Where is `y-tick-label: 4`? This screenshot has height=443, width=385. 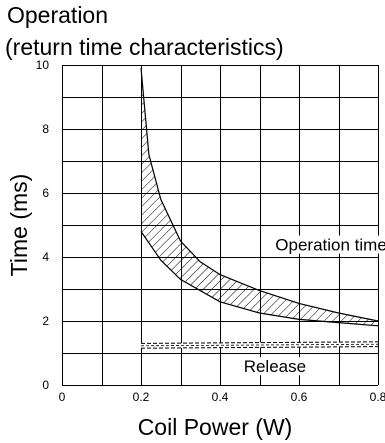
y-tick-label: 4 is located at coordinates (45, 257).